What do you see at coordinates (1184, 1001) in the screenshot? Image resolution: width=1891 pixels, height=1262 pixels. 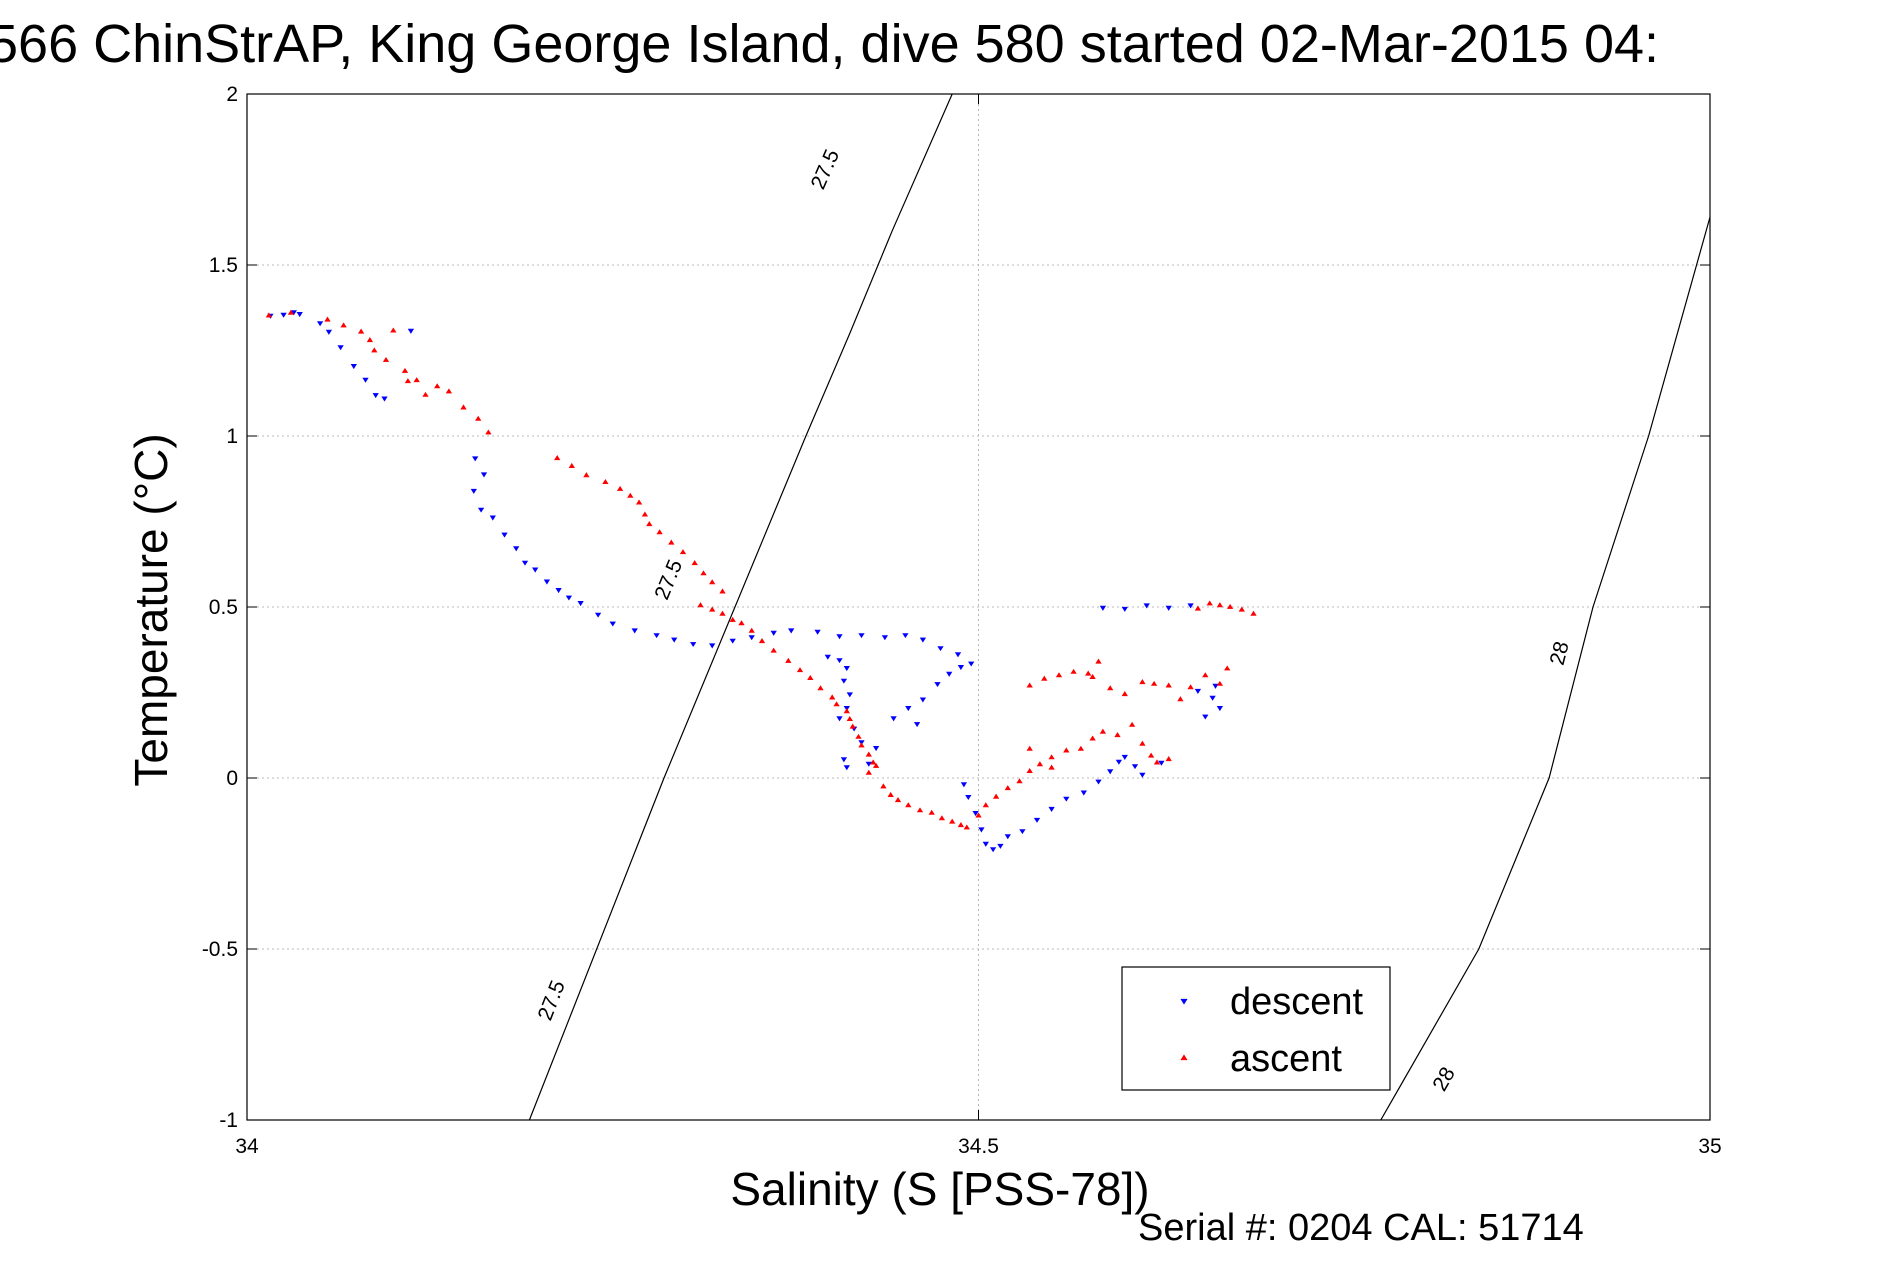 I see `legend-marker-descent` at bounding box center [1184, 1001].